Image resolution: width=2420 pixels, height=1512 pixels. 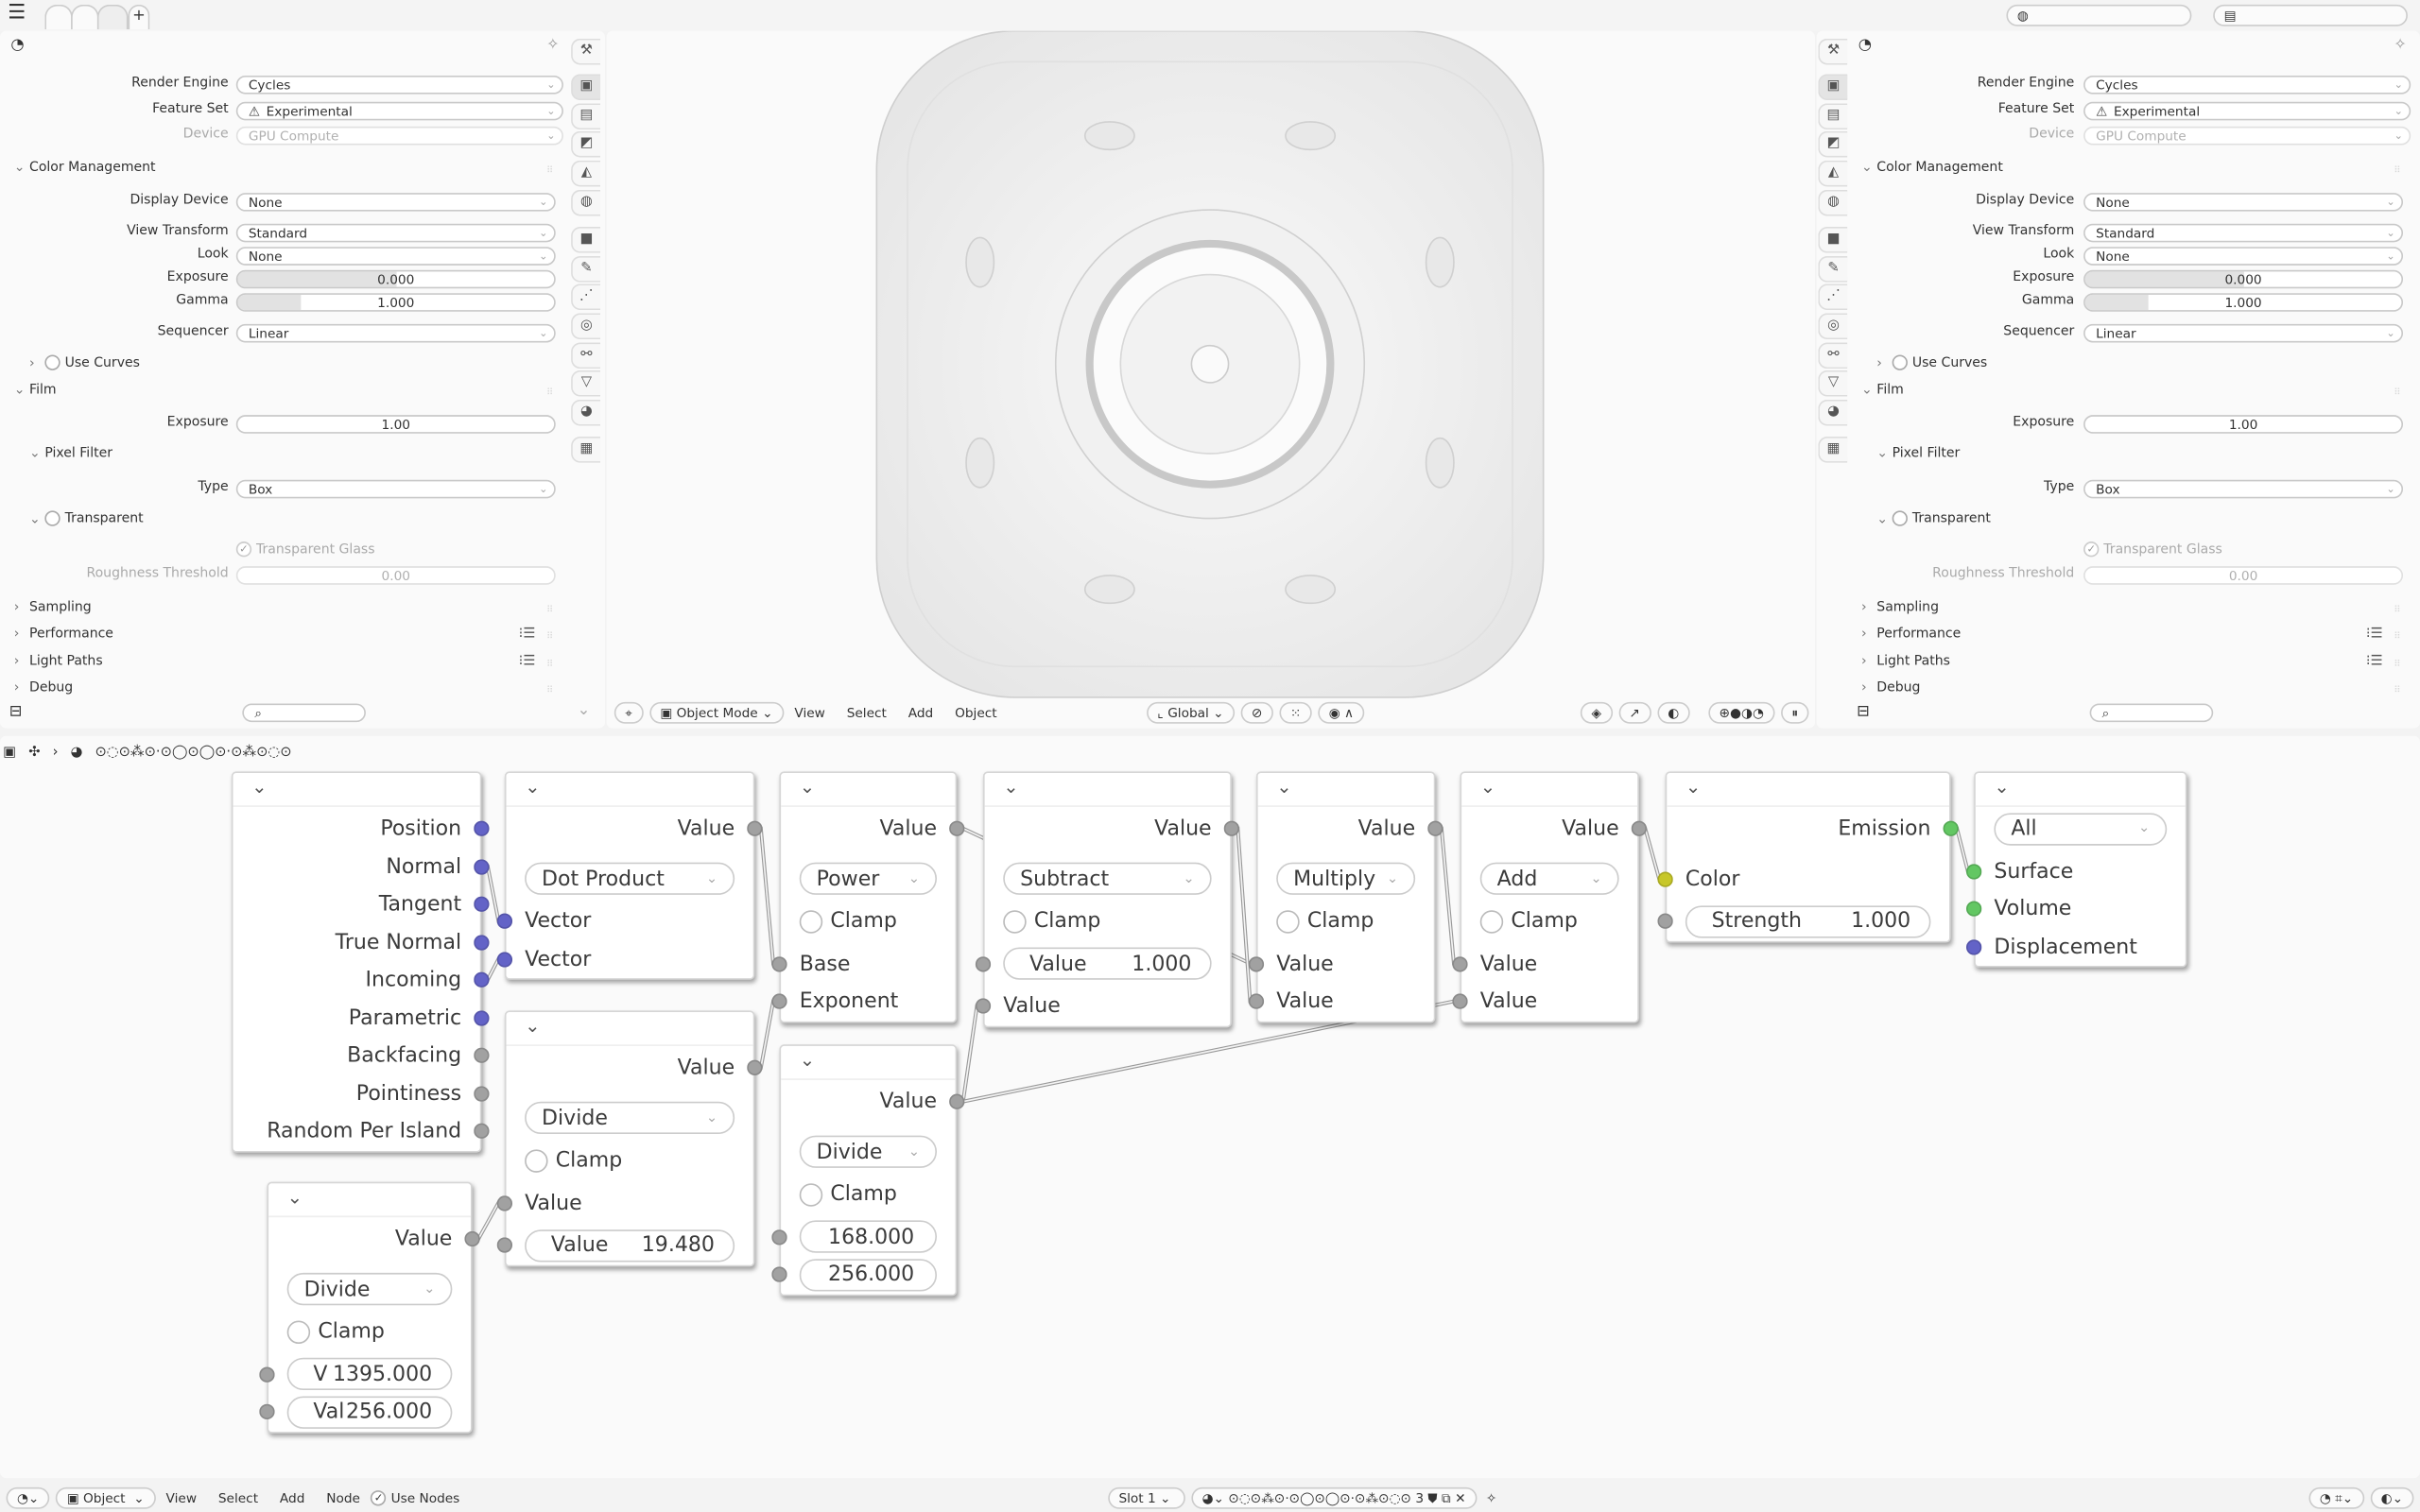 What do you see at coordinates (586, 87) in the screenshot?
I see `tab-render-icon: ▣` at bounding box center [586, 87].